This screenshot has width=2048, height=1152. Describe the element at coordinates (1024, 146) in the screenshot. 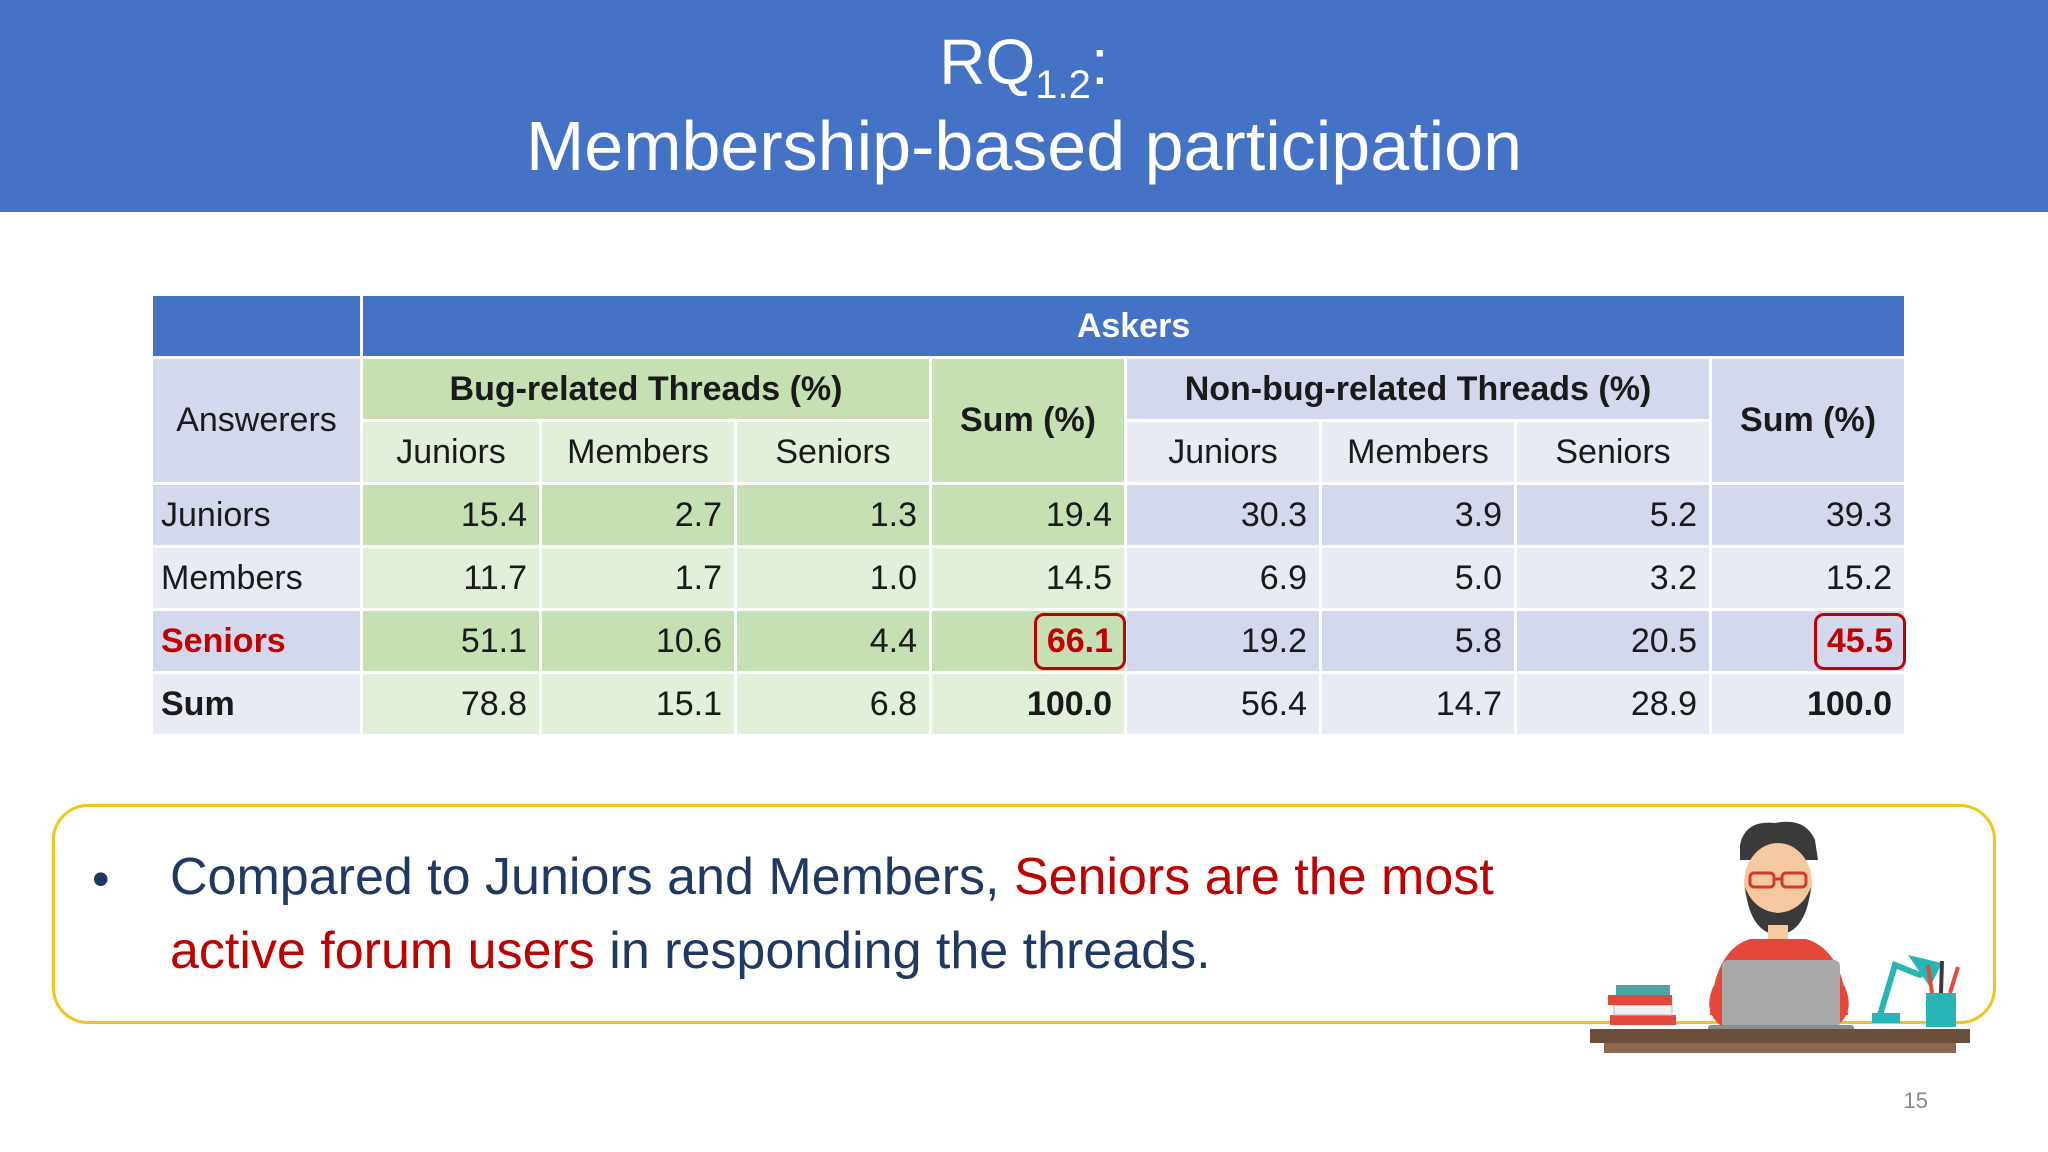

I see `slide-subtitle: Membership-based participation` at that location.